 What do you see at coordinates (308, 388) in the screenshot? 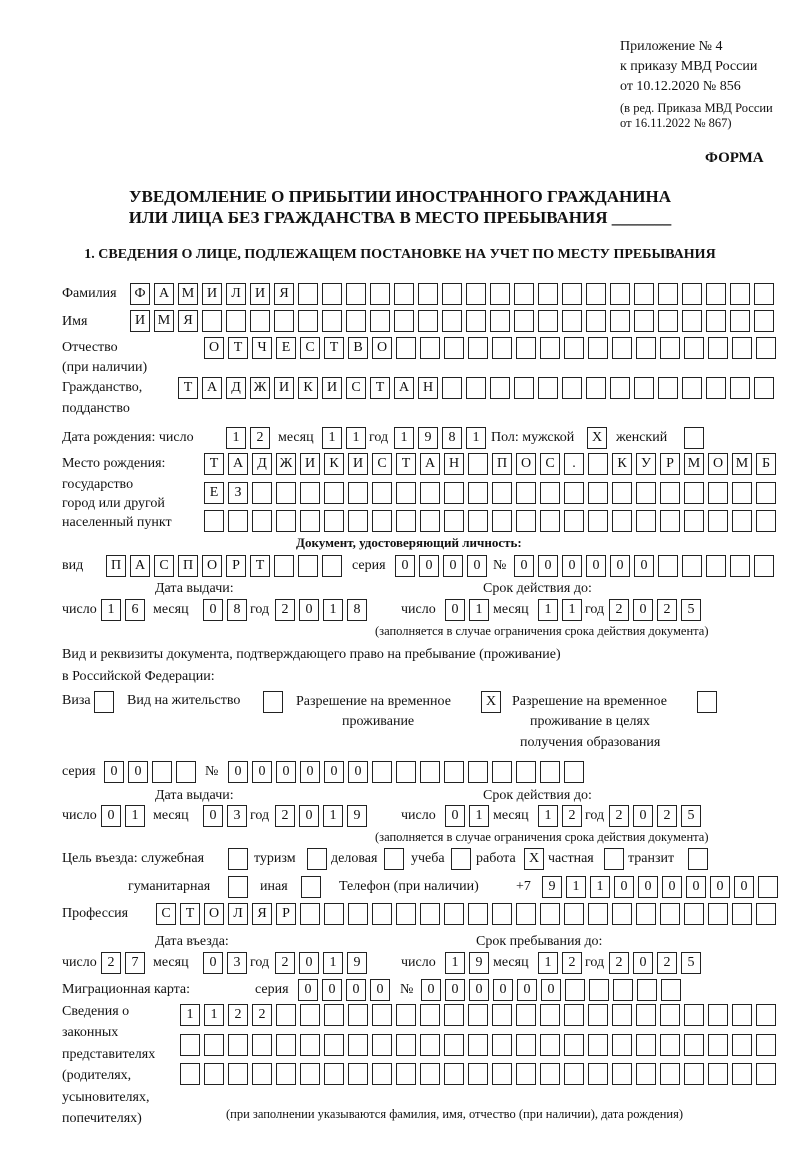
I see `char-cell: К` at bounding box center [308, 388].